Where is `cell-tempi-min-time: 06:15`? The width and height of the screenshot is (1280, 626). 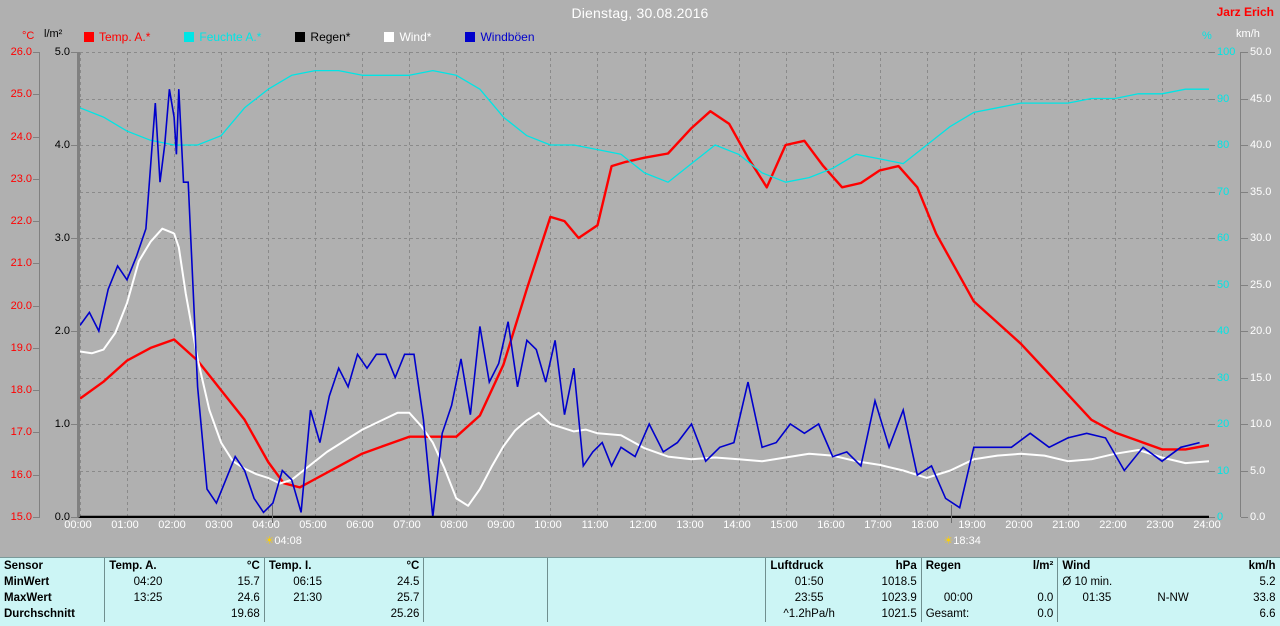
cell-tempi-min-time: 06:15 is located at coordinates (307, 582).